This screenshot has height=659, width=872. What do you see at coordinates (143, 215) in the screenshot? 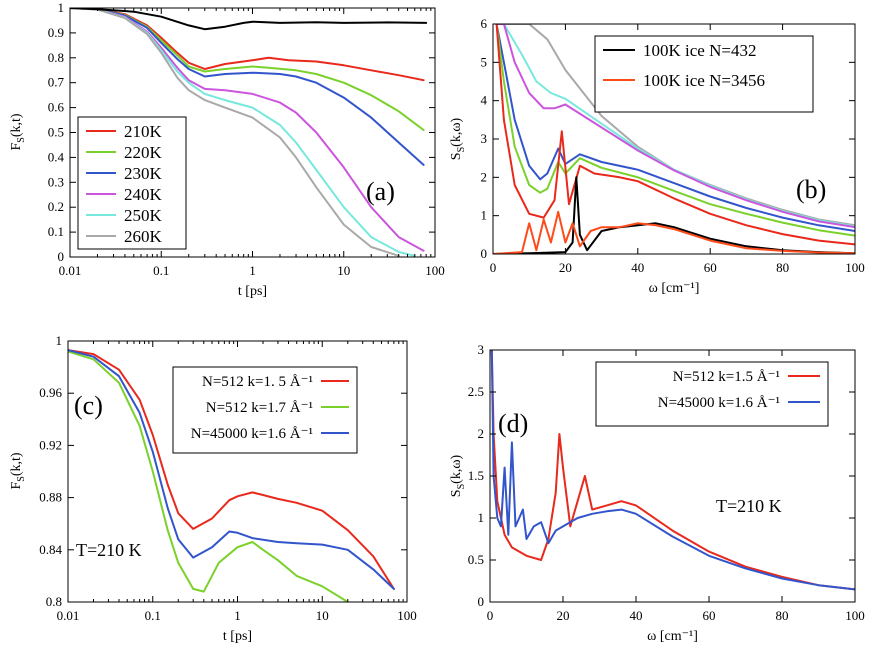
I see `legend-label: 250K` at bounding box center [143, 215].